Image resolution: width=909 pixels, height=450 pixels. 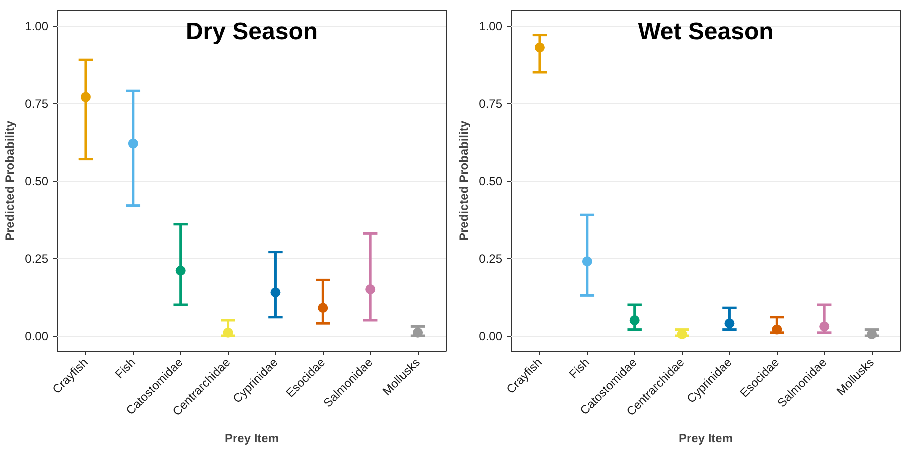 I want to click on chart-title: Wet Season, so click(x=706, y=32).